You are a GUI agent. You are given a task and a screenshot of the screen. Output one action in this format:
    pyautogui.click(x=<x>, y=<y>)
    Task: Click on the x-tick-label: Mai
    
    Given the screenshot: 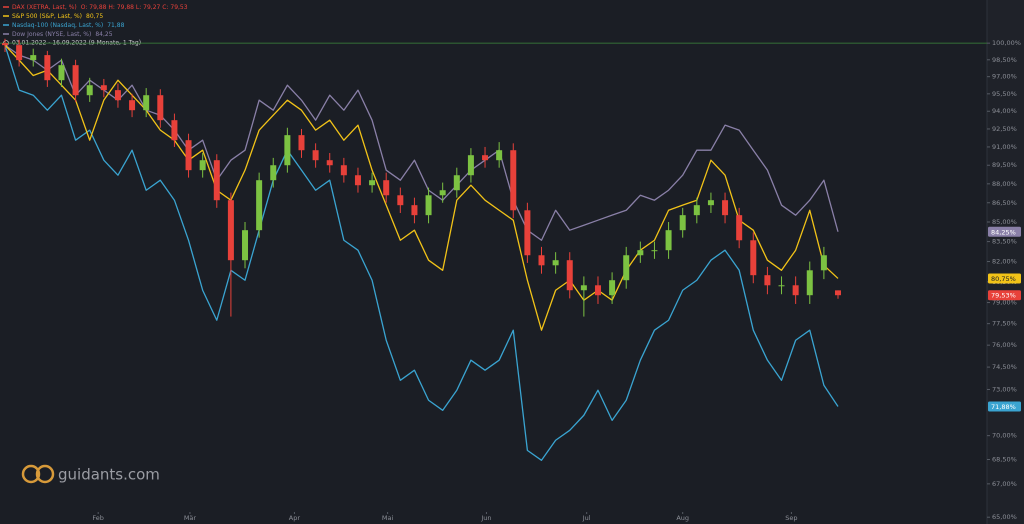 What is the action you would take?
    pyautogui.click(x=388, y=518)
    